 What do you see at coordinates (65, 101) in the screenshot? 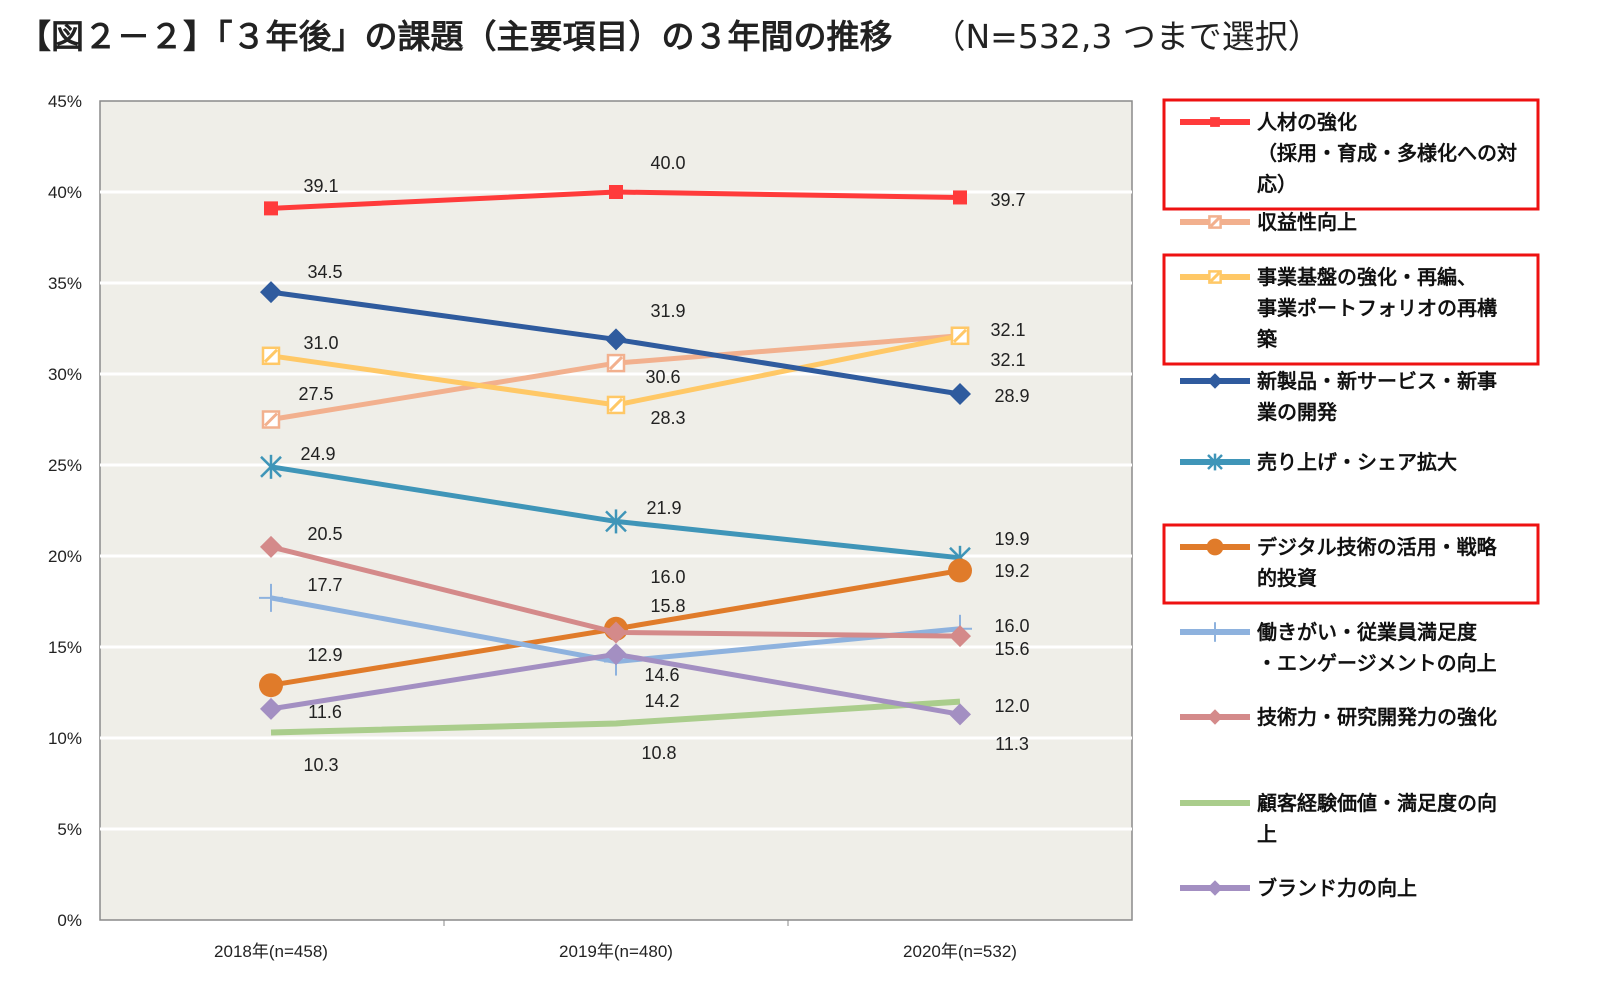
I see `y-tick-label: 45%` at bounding box center [65, 101].